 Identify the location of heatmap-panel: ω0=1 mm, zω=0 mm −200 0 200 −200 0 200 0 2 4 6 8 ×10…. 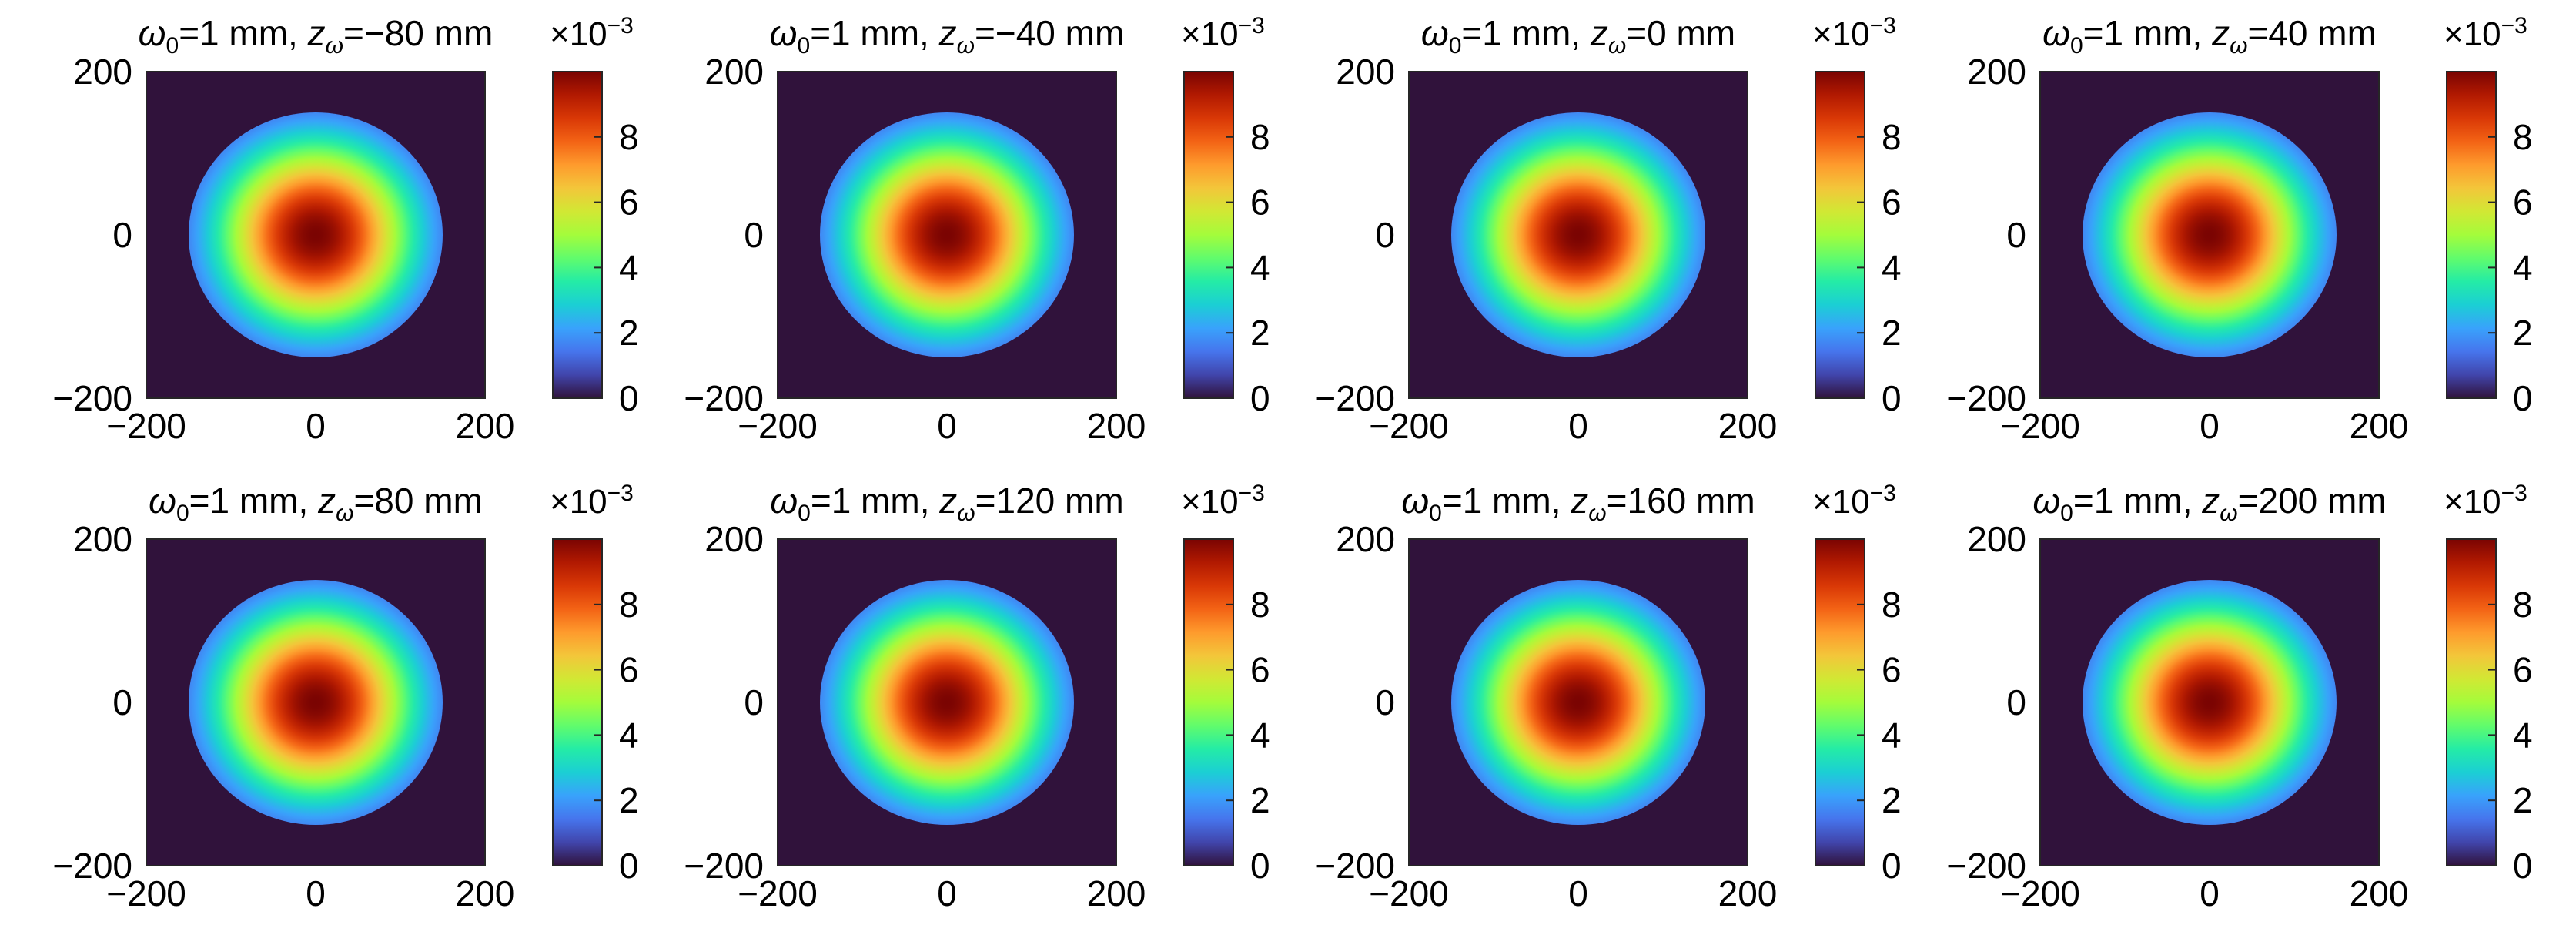
(1608, 229).